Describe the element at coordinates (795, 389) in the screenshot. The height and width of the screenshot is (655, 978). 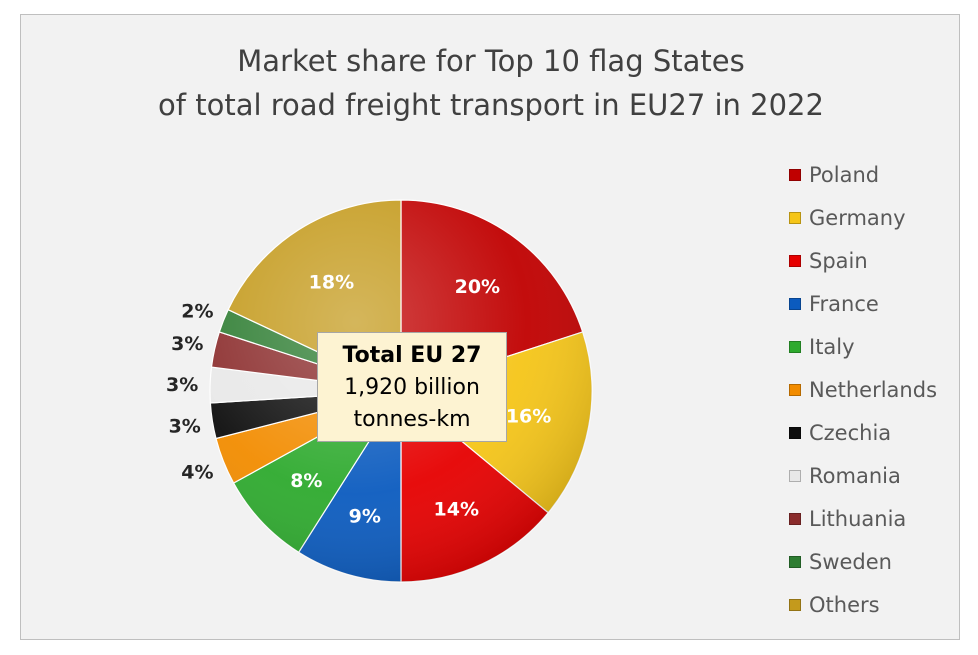
I see `legend-swatch-netherlands` at that location.